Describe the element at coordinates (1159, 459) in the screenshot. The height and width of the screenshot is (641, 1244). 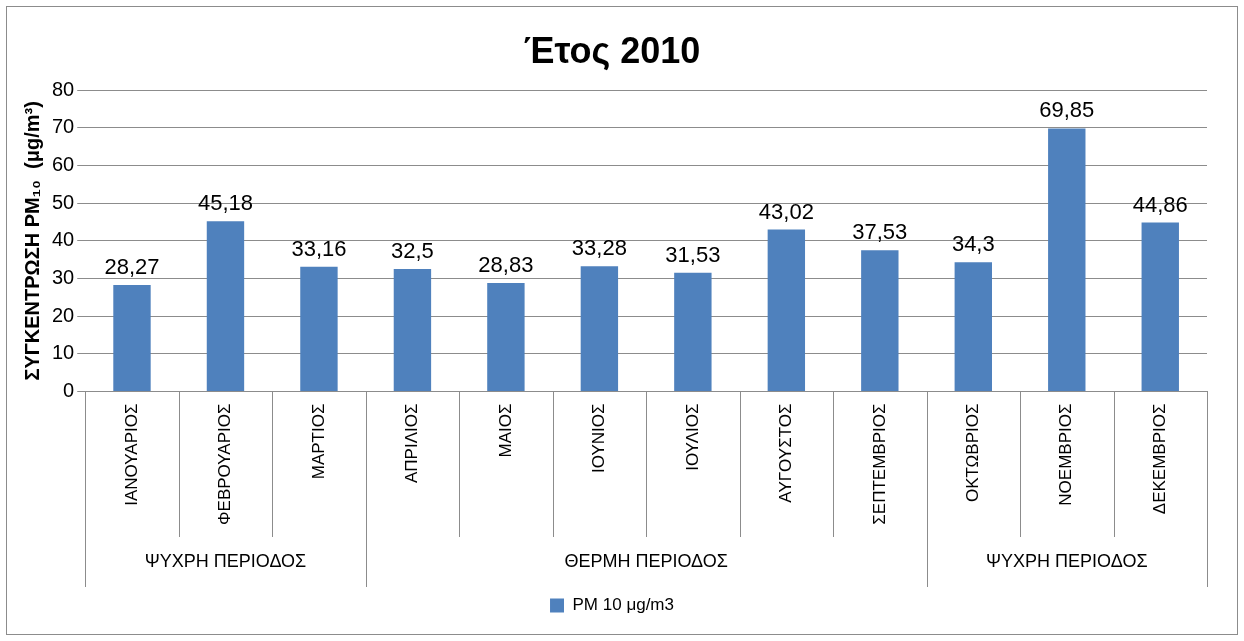
I see `x-tick-label: ΔΕΚΕΜΒΡΙΟΣ` at that location.